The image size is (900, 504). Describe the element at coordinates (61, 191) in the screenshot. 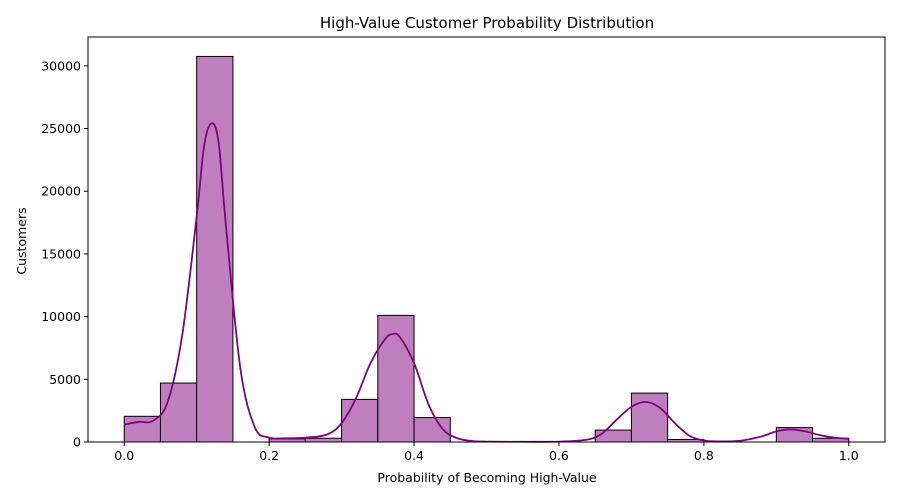

I see `y-tick-label: 20000` at that location.